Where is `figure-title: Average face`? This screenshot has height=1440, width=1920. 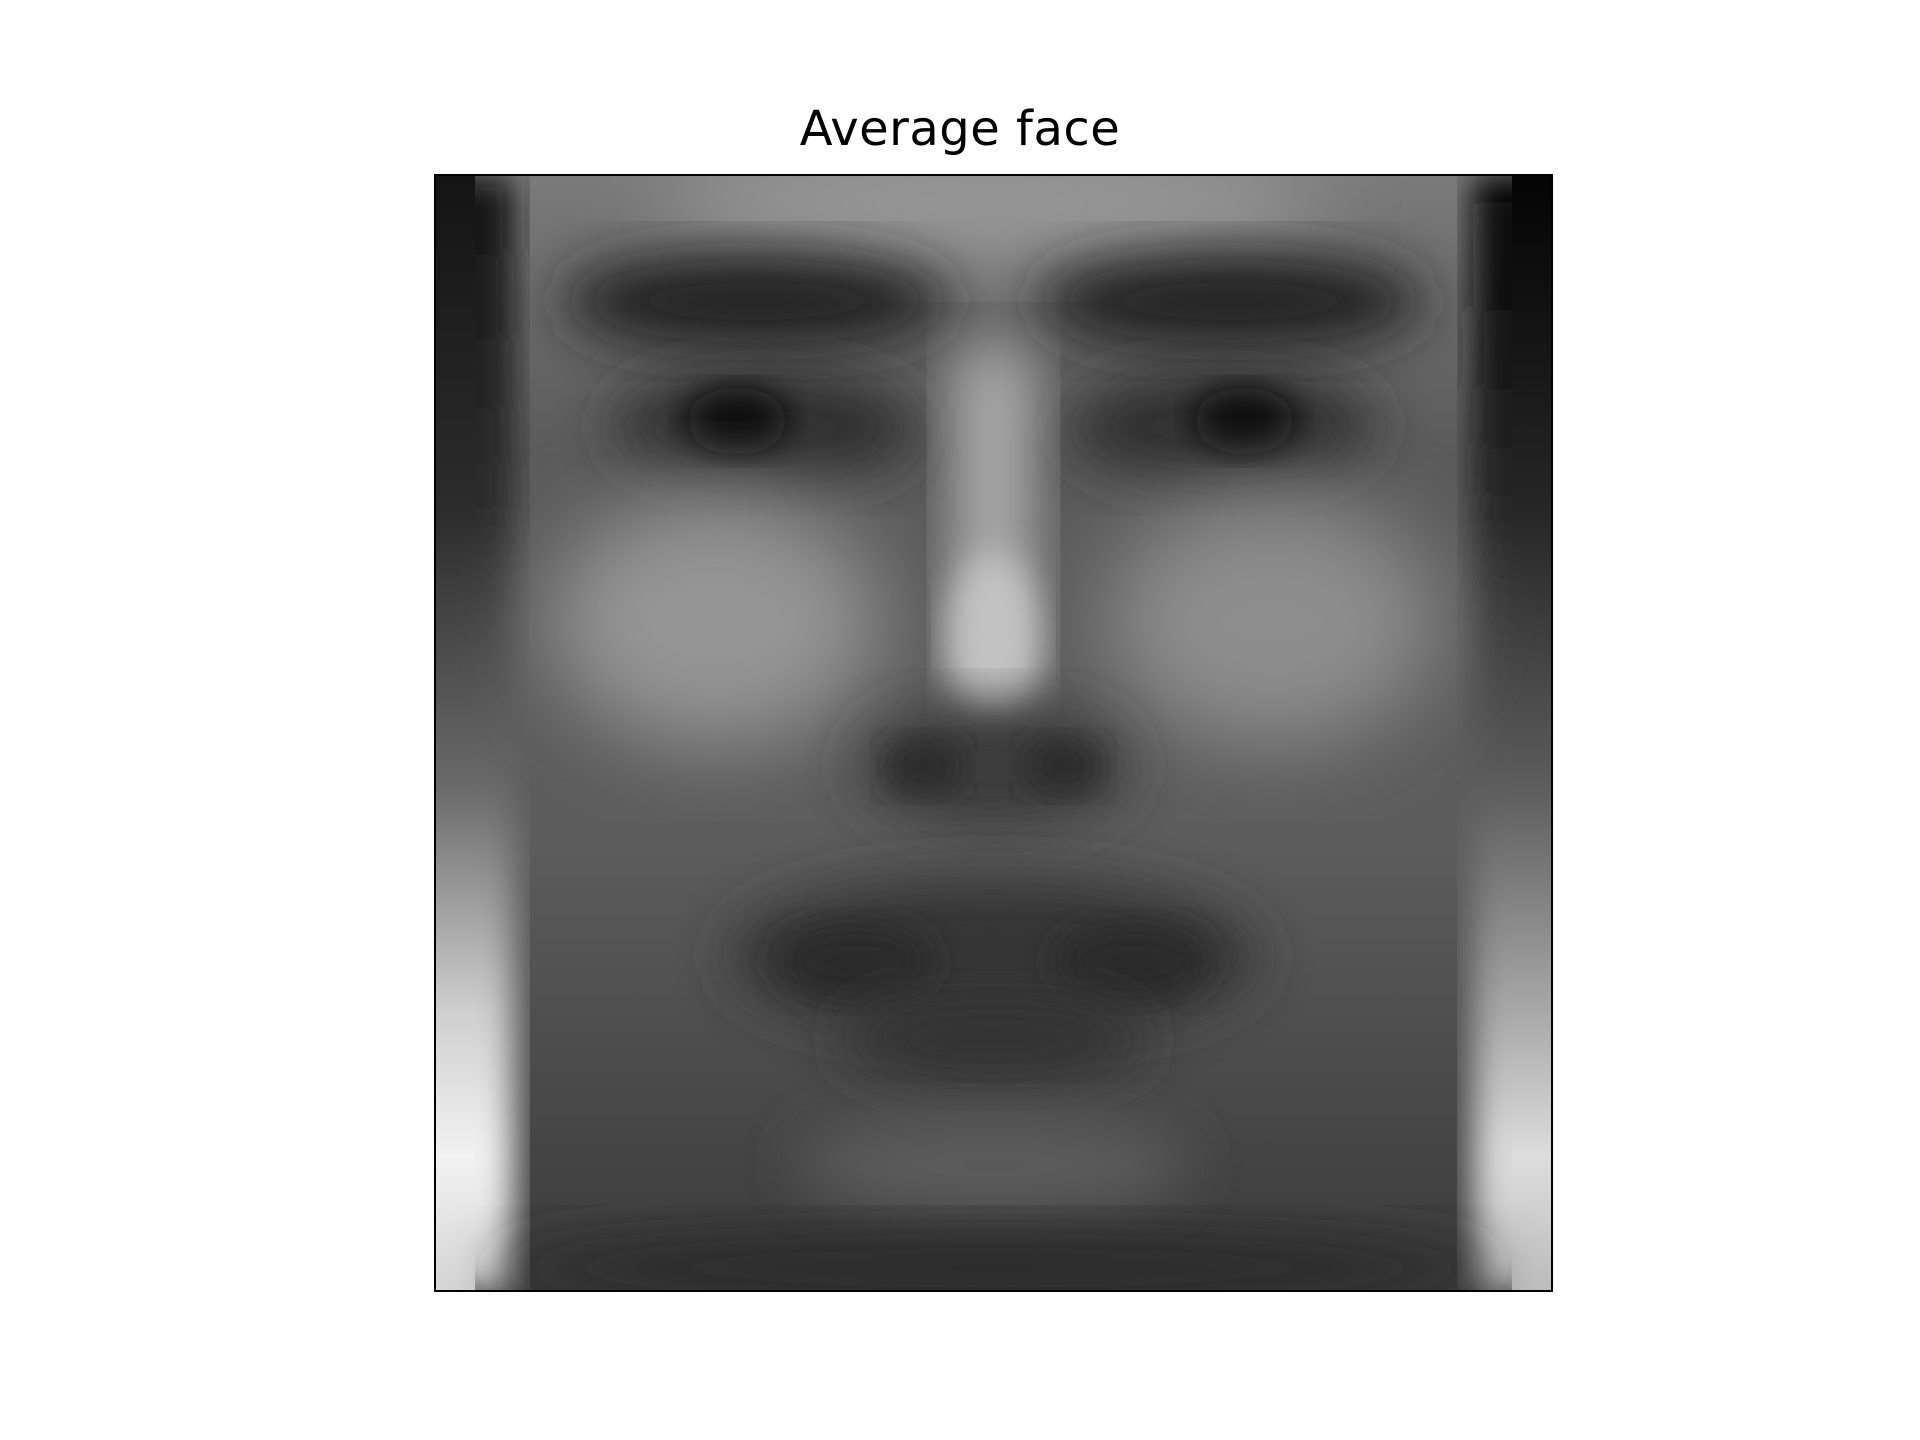
figure-title: Average face is located at coordinates (960, 129).